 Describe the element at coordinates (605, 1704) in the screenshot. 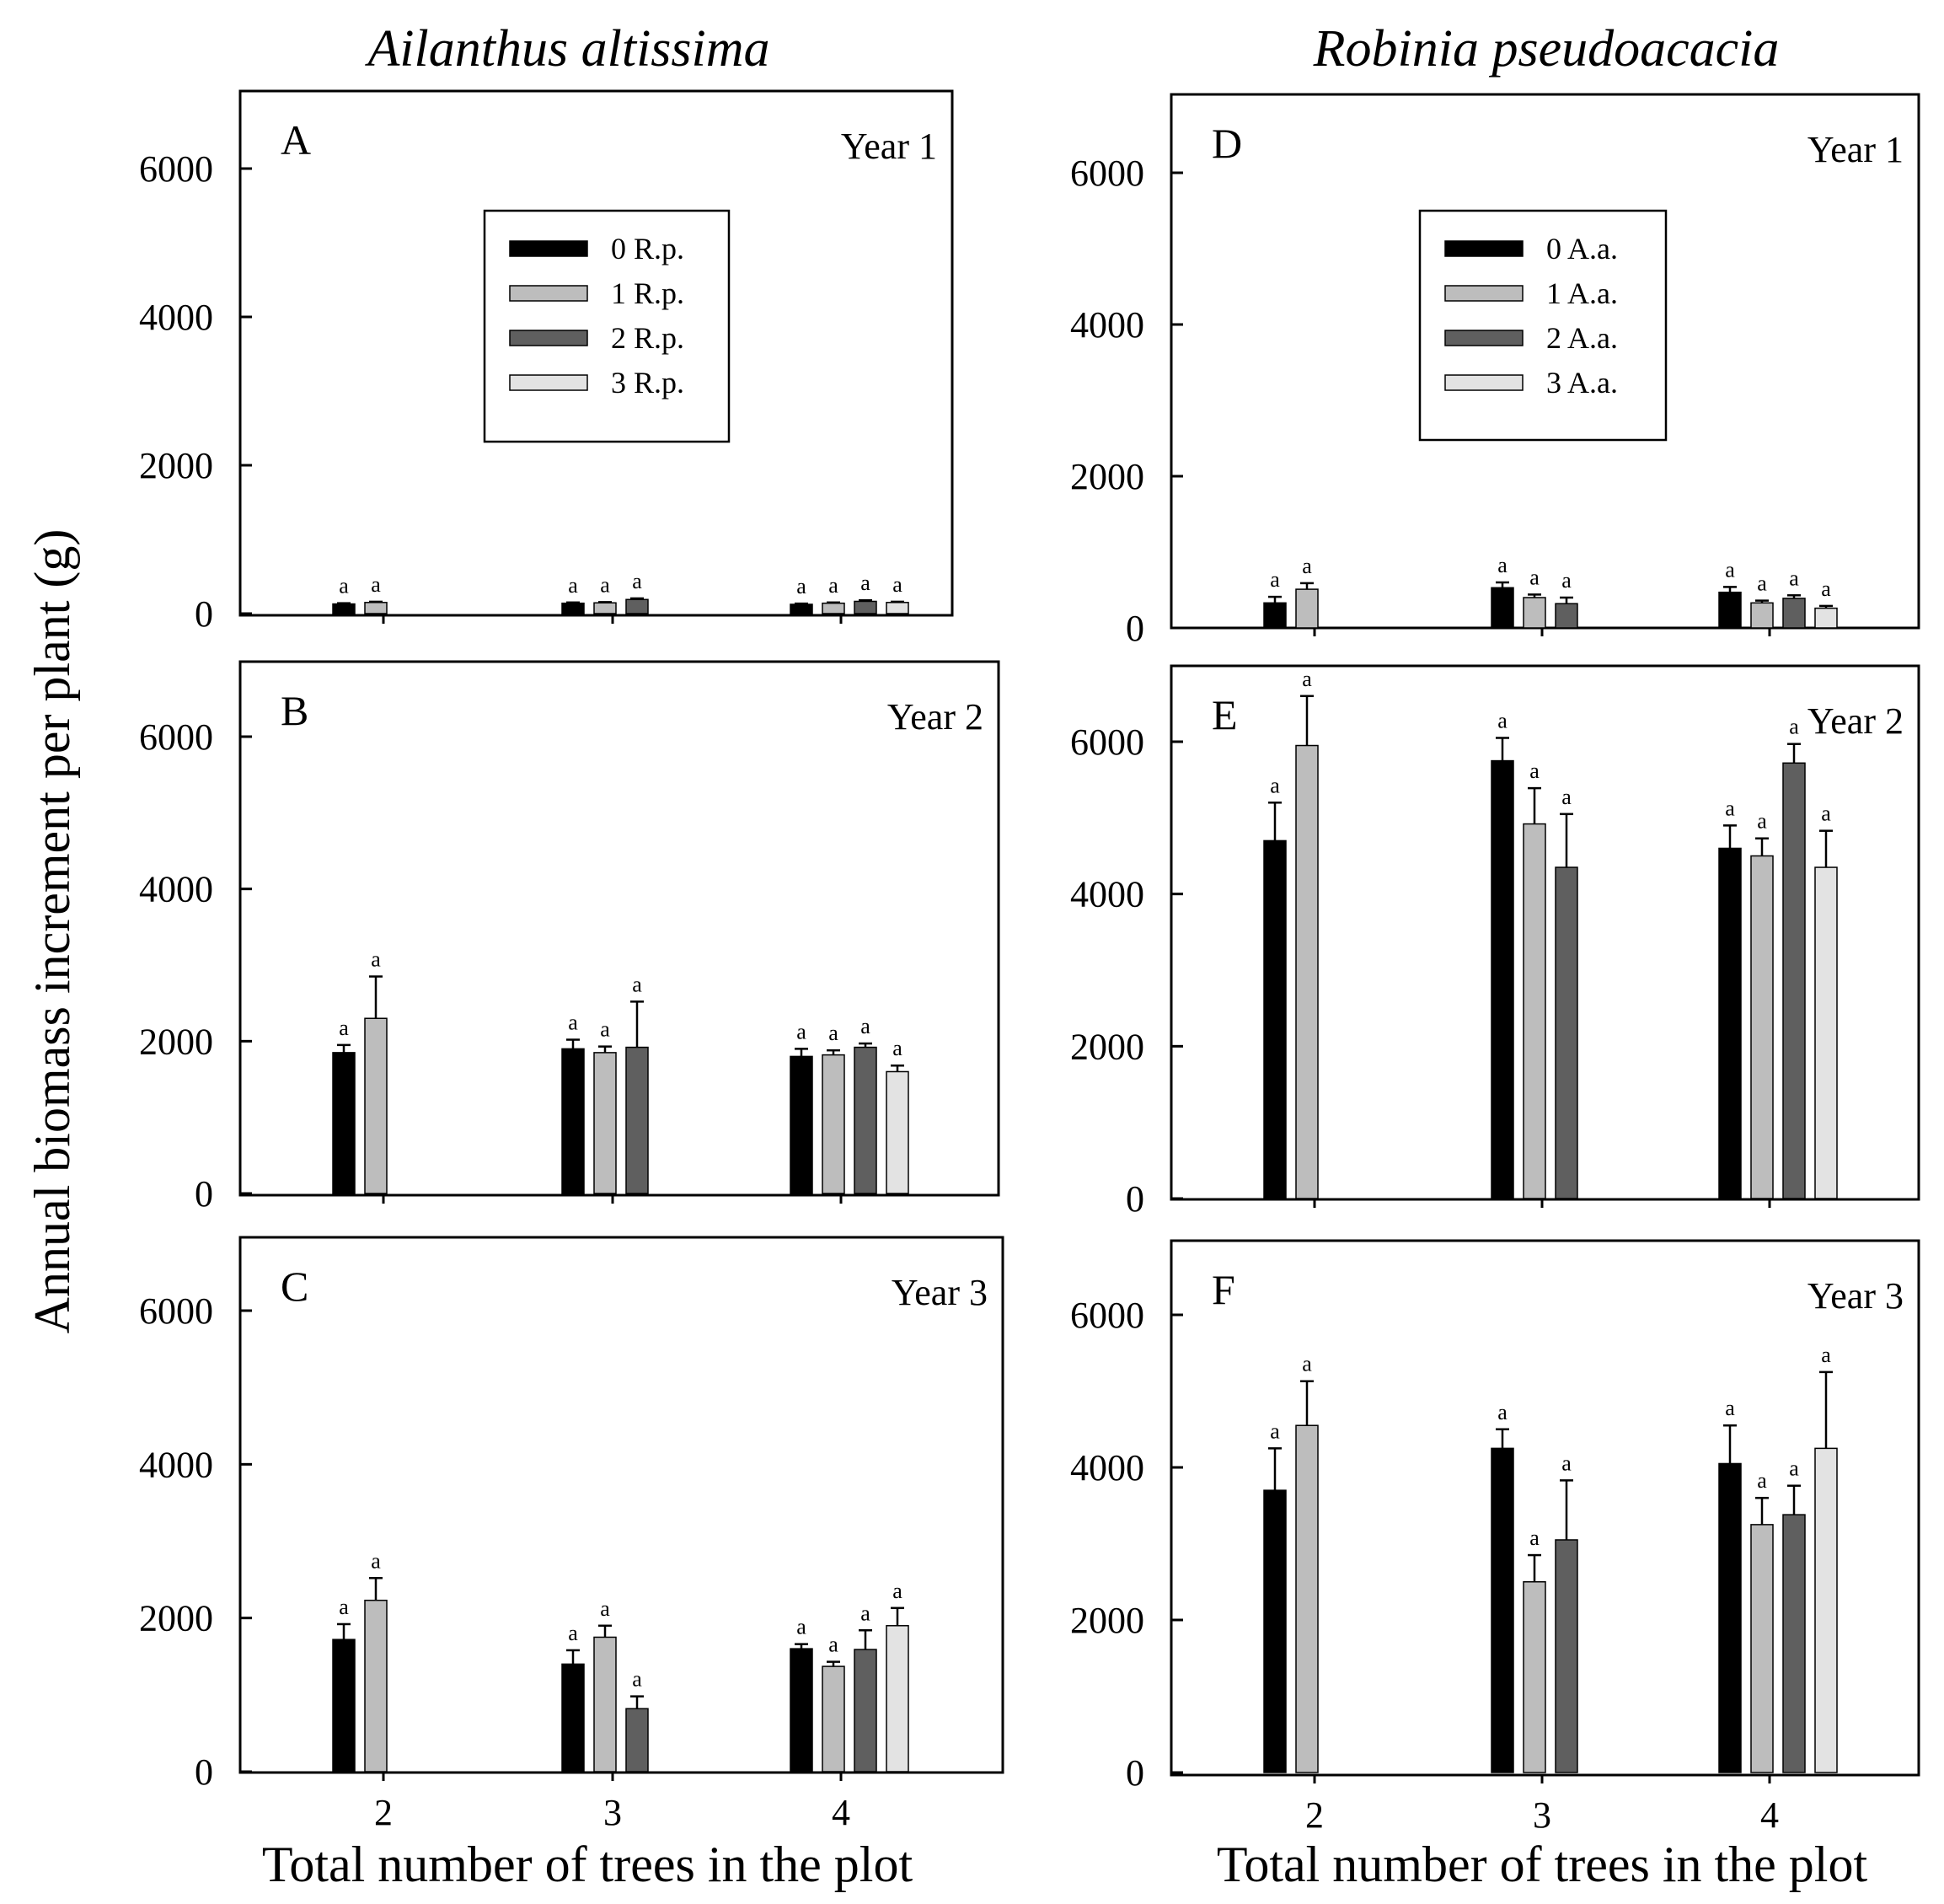

I see `bar-c-cat3-s1` at that location.